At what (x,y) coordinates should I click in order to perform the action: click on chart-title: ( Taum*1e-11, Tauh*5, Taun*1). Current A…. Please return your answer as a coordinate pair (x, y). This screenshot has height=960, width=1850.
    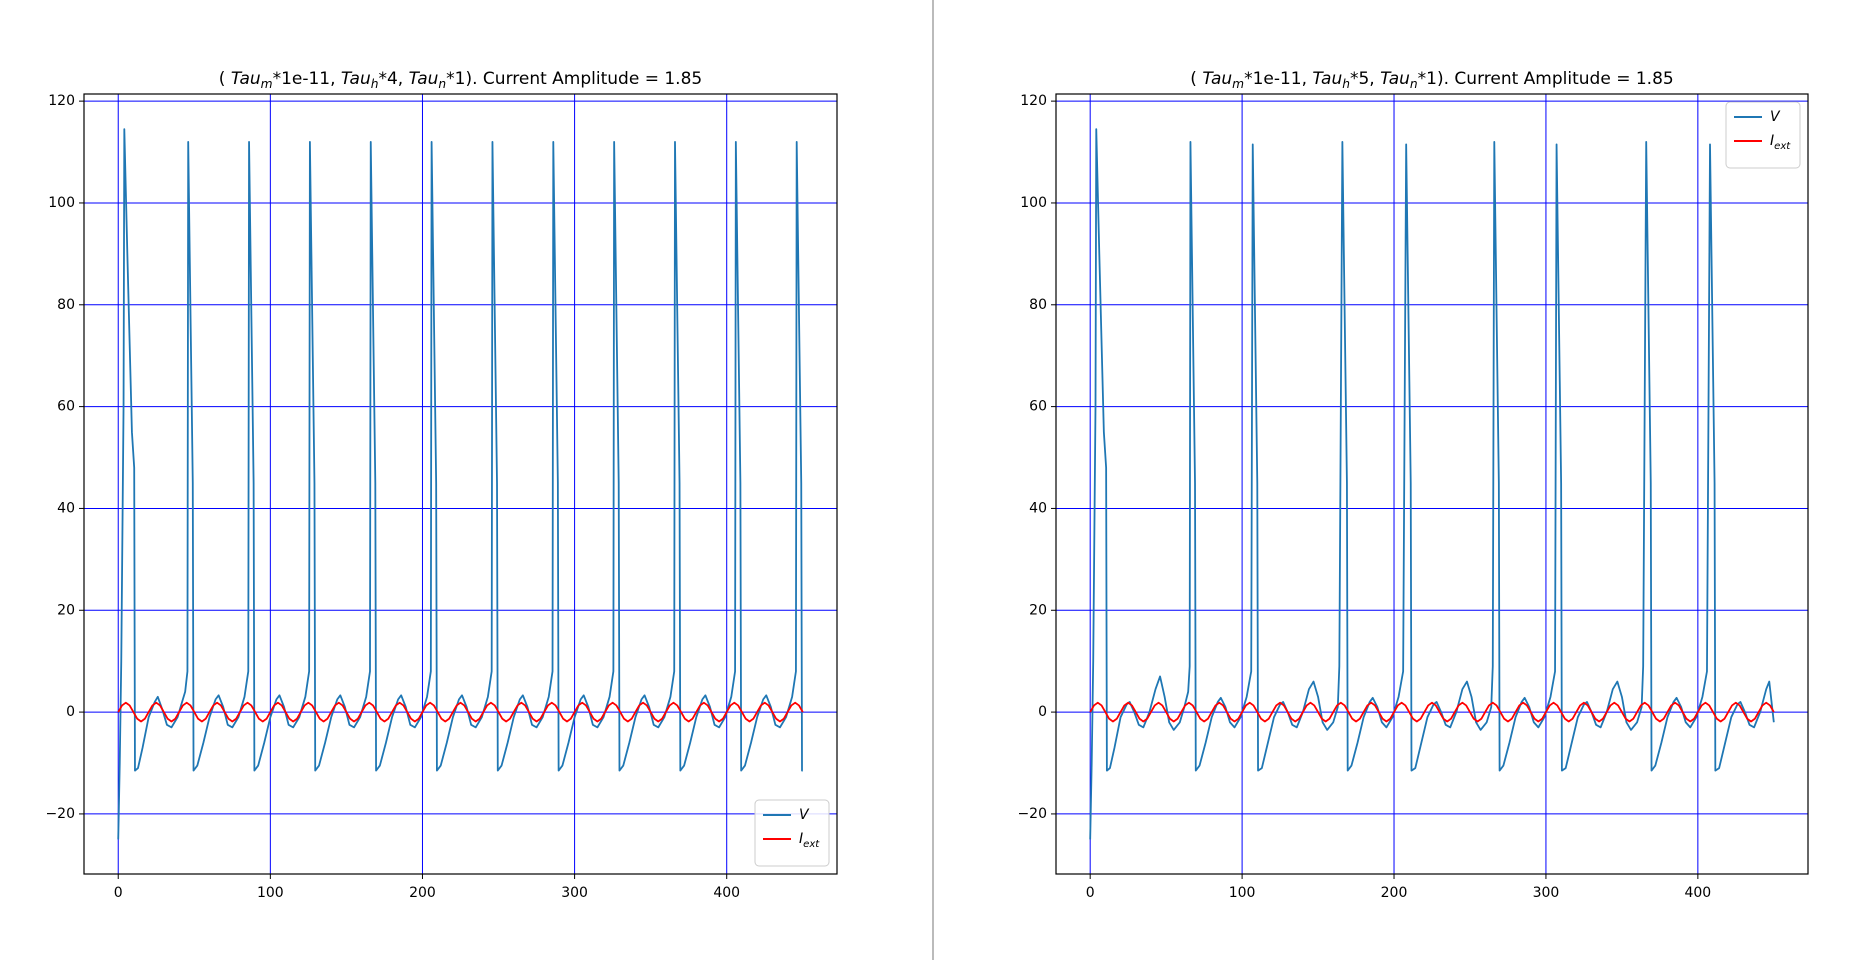
    Looking at the image, I should click on (1431, 80).